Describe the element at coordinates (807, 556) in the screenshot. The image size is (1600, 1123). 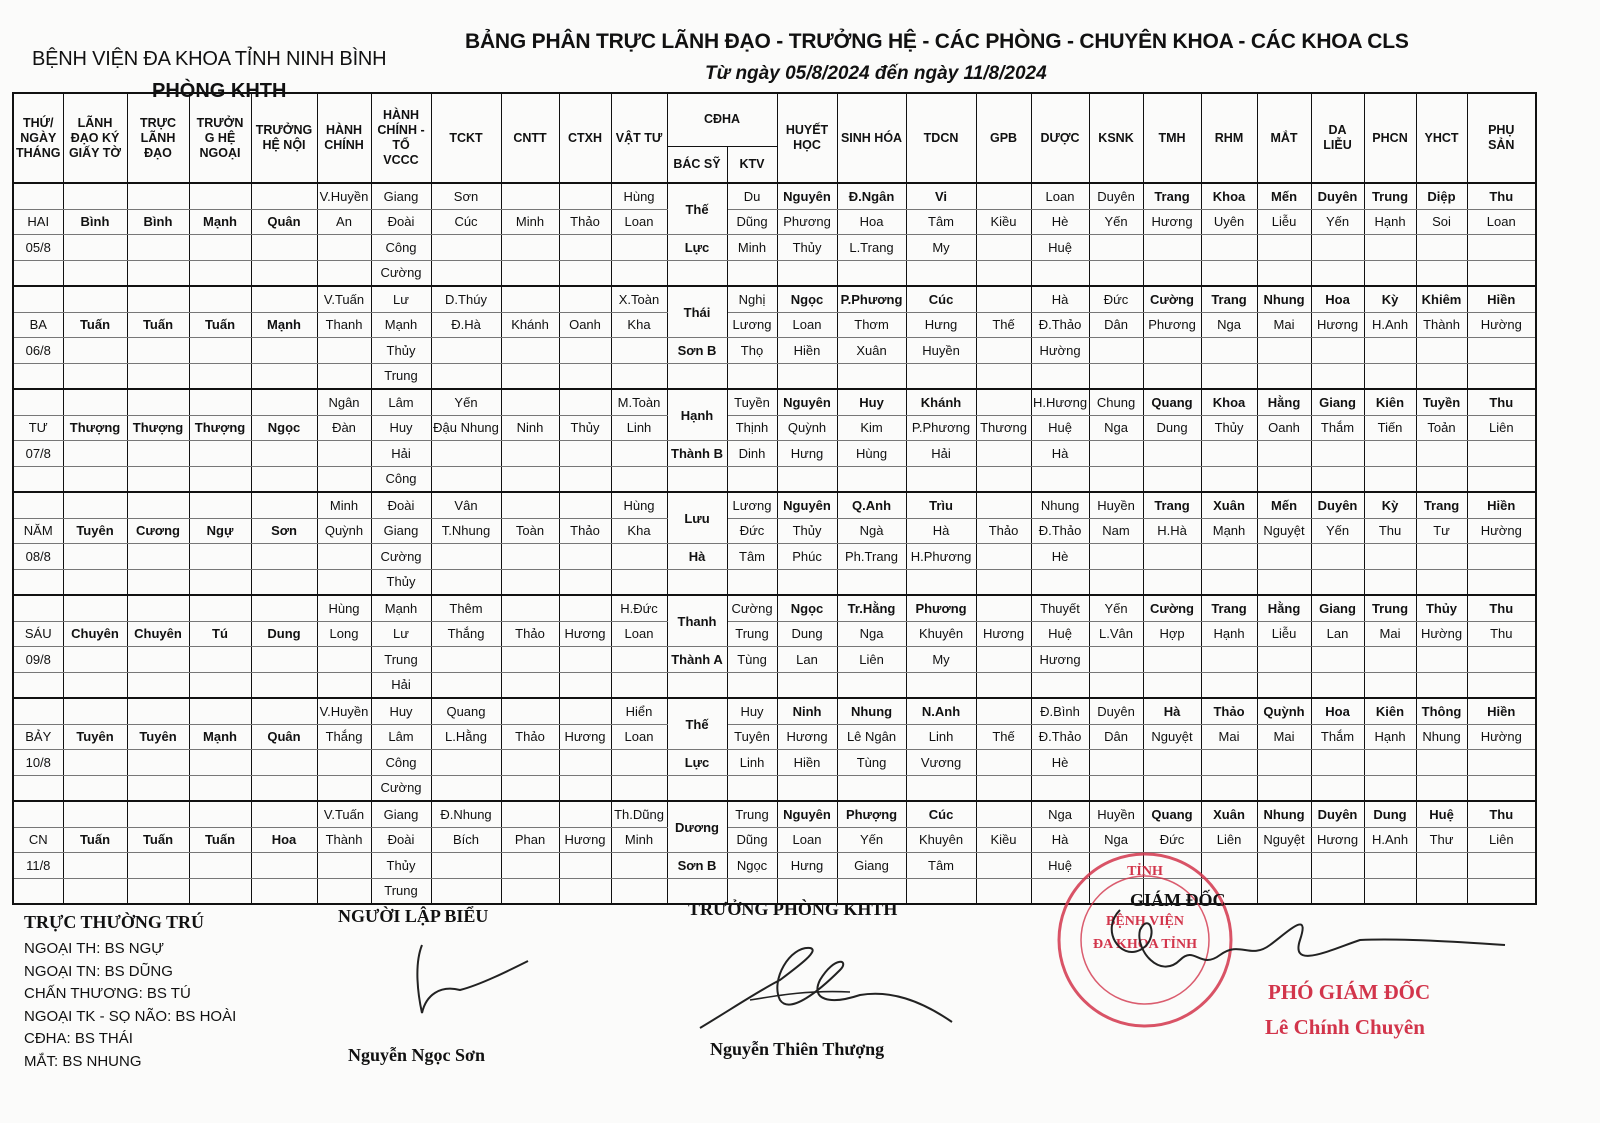
I see `cell-hh: Phúc` at that location.